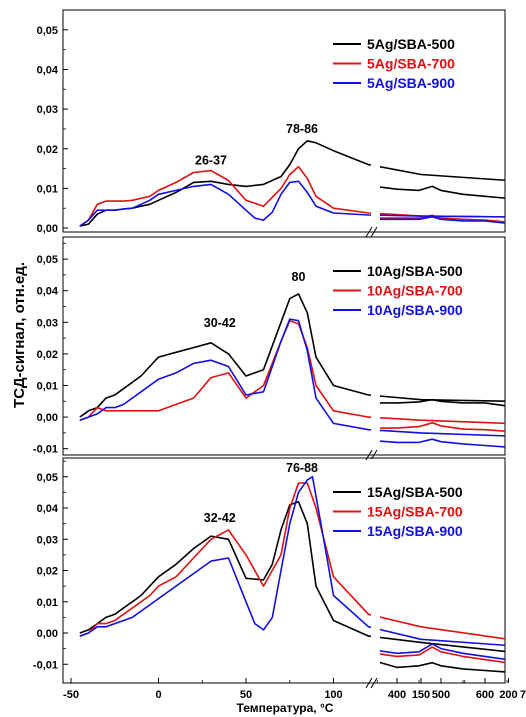 Image resolution: width=526 pixels, height=717 pixels. I want to click on legend-label: 10Ag/SBA-700, so click(415, 291).